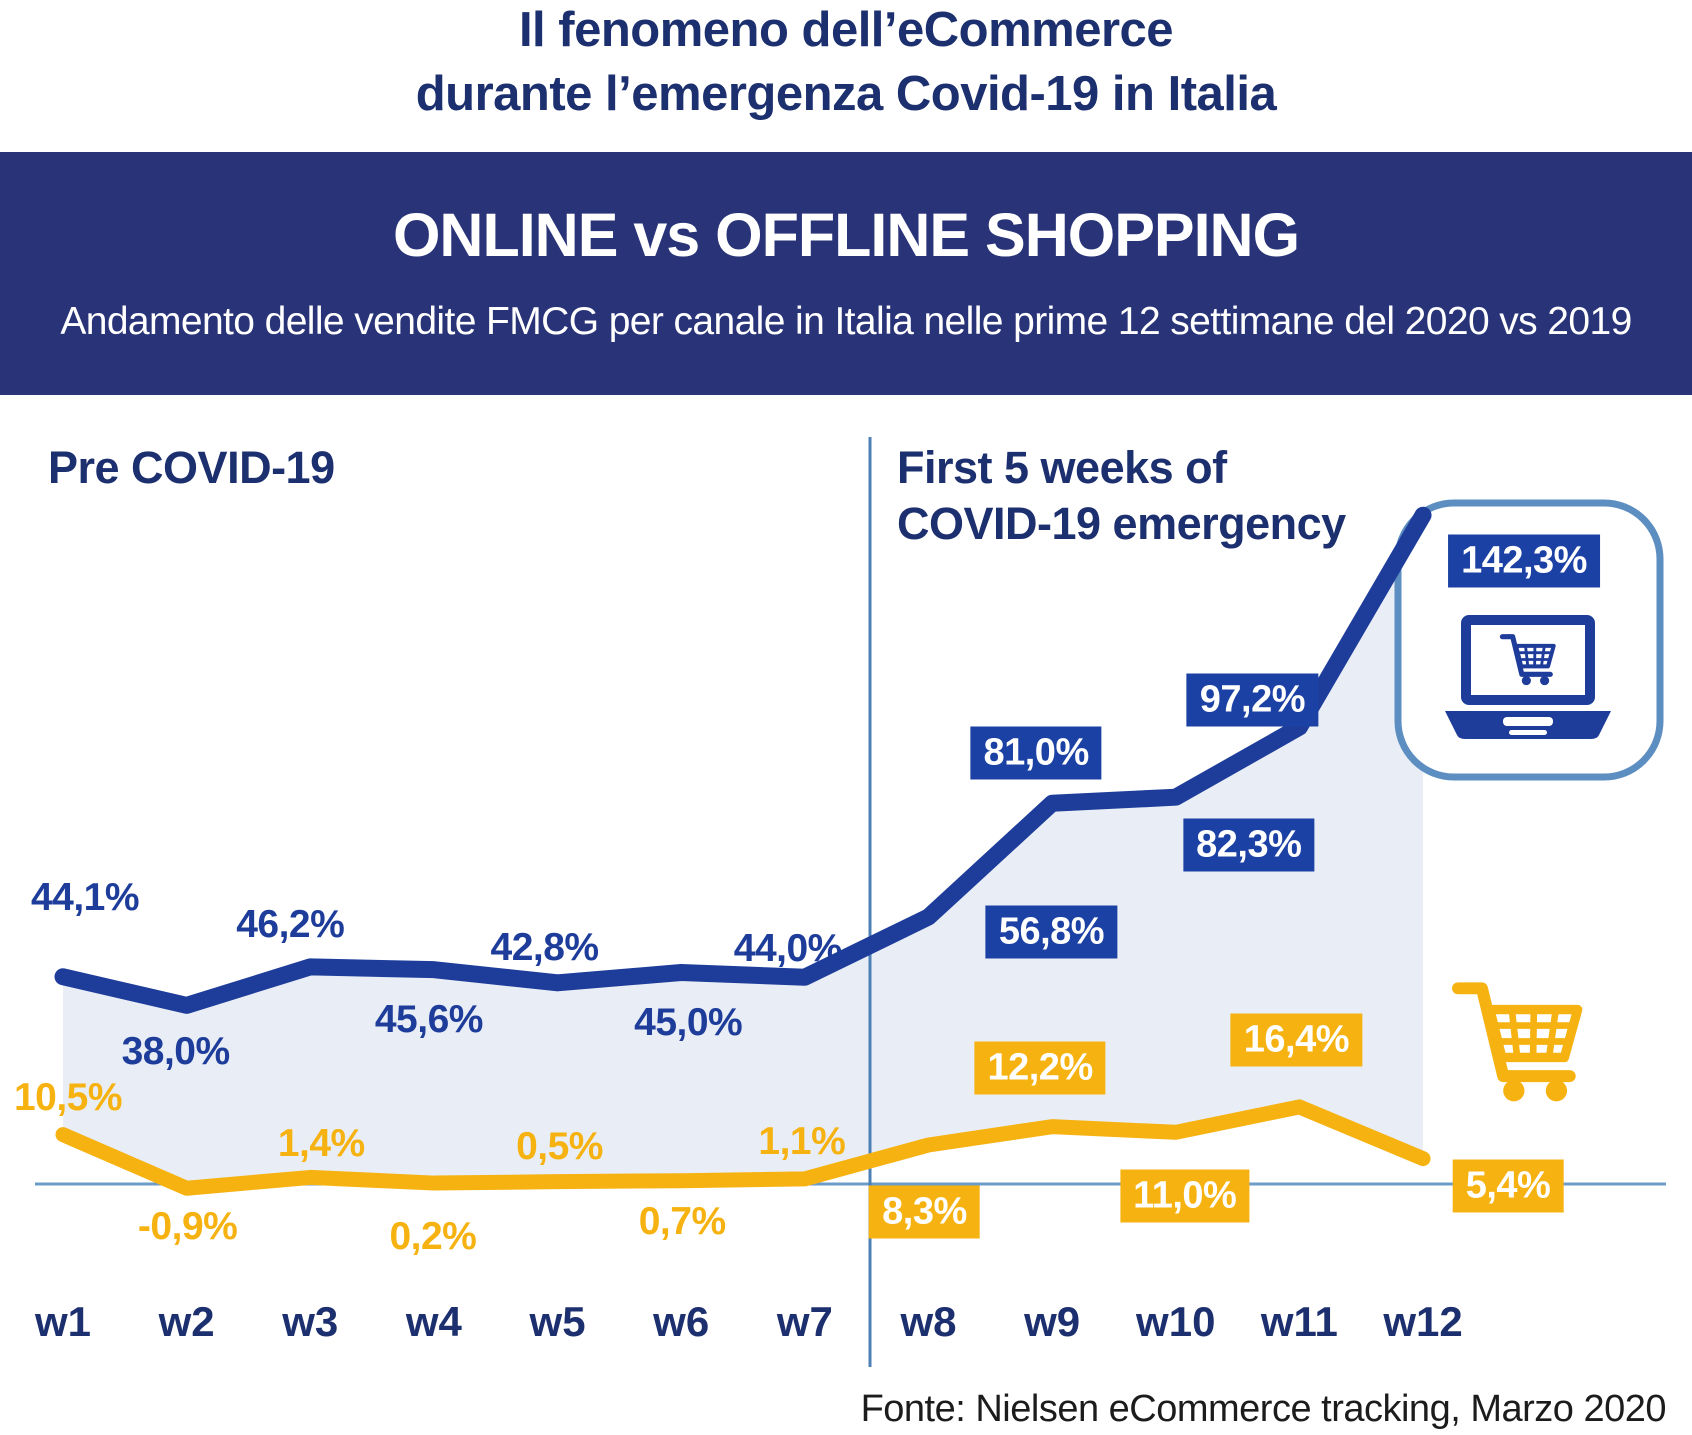  I want to click on covid-emergency-label-line2: COVID-19 emergency, so click(1121, 523).